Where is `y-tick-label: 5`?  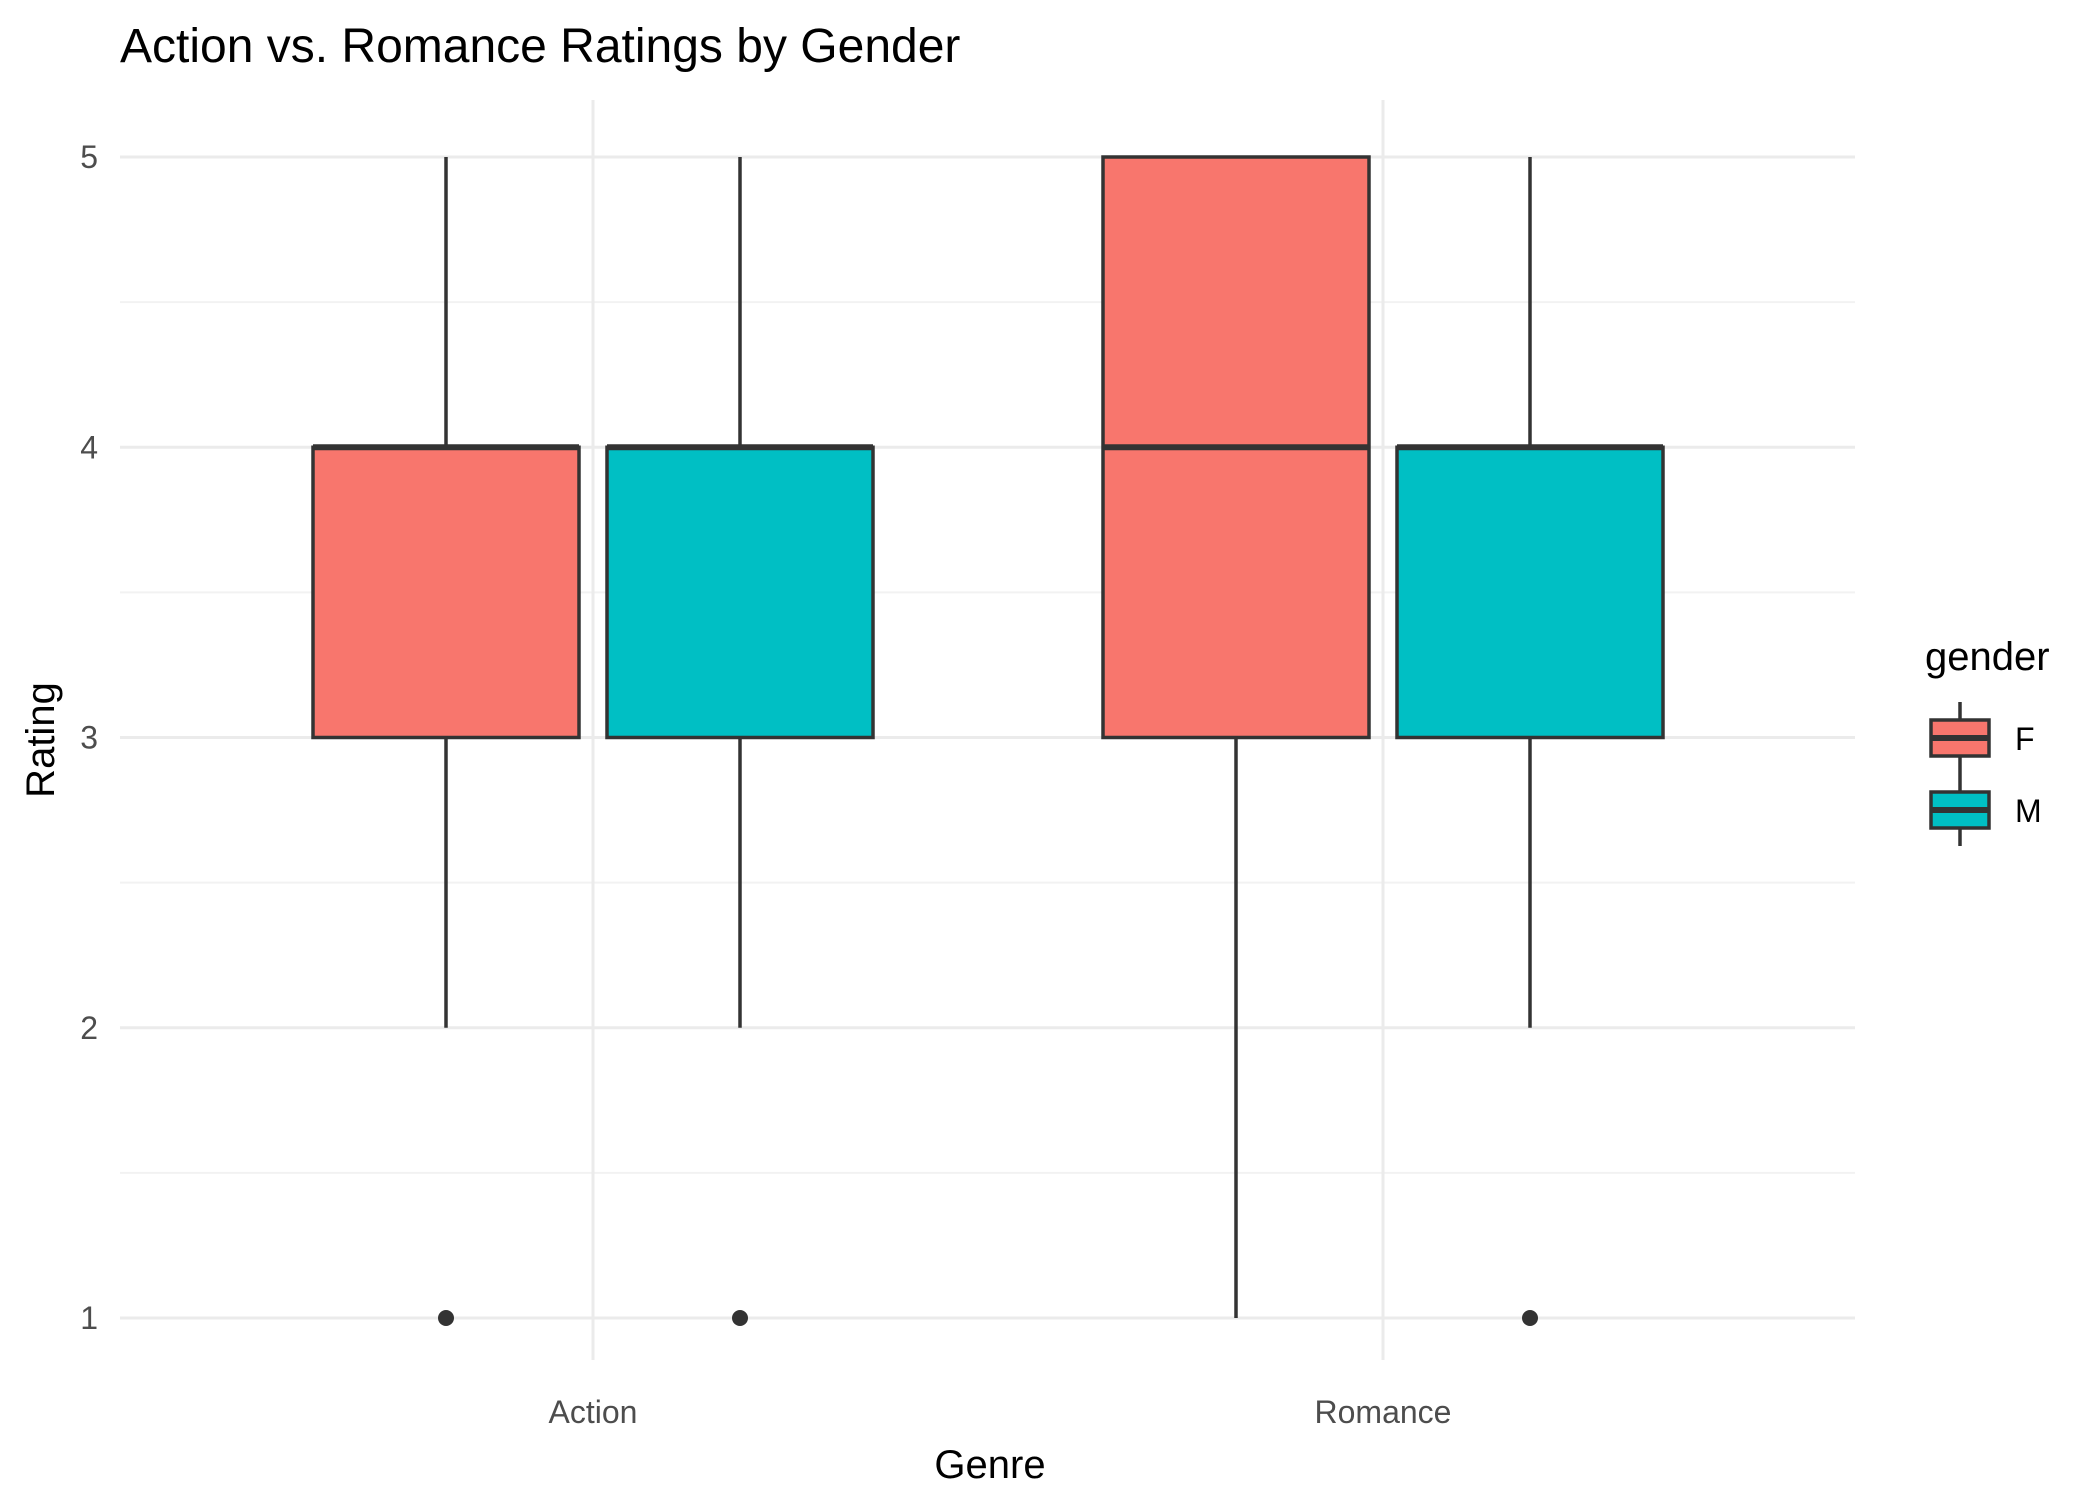
y-tick-label: 5 is located at coordinates (89, 157).